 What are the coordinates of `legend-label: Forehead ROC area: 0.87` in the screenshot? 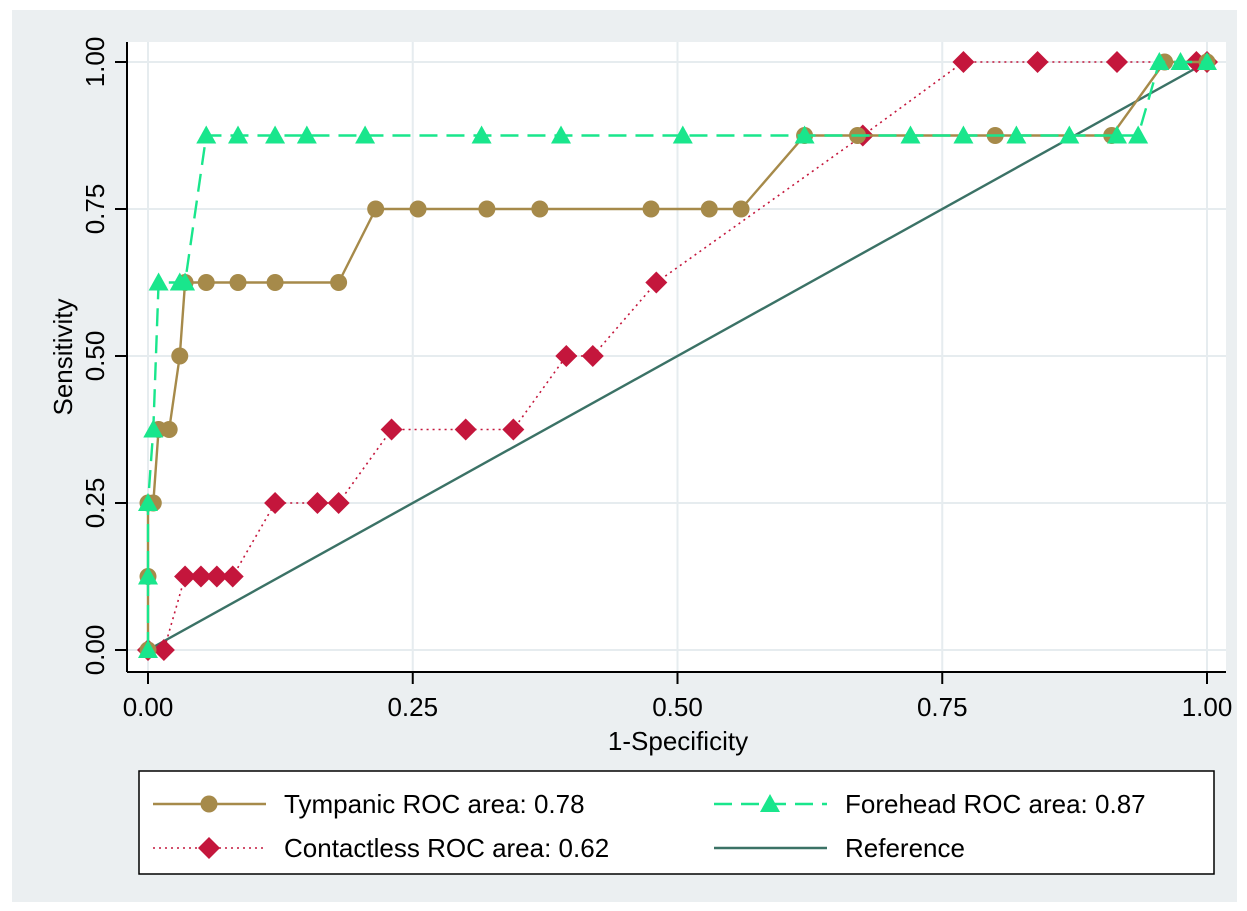 It's located at (995, 804).